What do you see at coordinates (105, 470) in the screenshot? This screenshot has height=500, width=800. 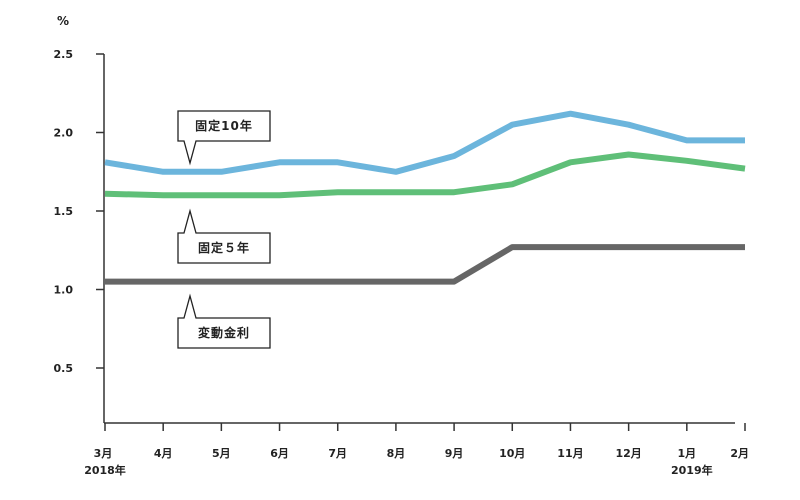 I see `x-year-label: 2018年` at bounding box center [105, 470].